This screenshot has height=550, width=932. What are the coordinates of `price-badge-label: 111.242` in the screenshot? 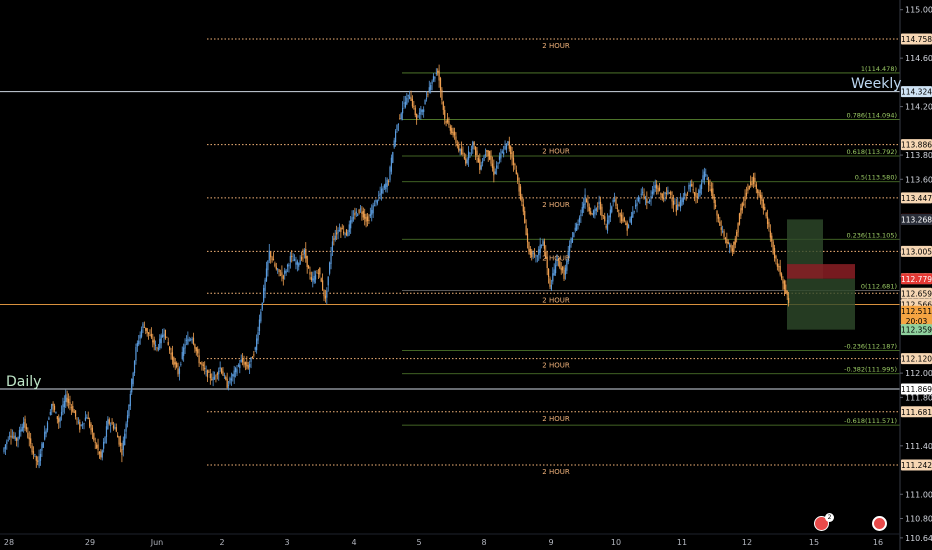 It's located at (916, 465).